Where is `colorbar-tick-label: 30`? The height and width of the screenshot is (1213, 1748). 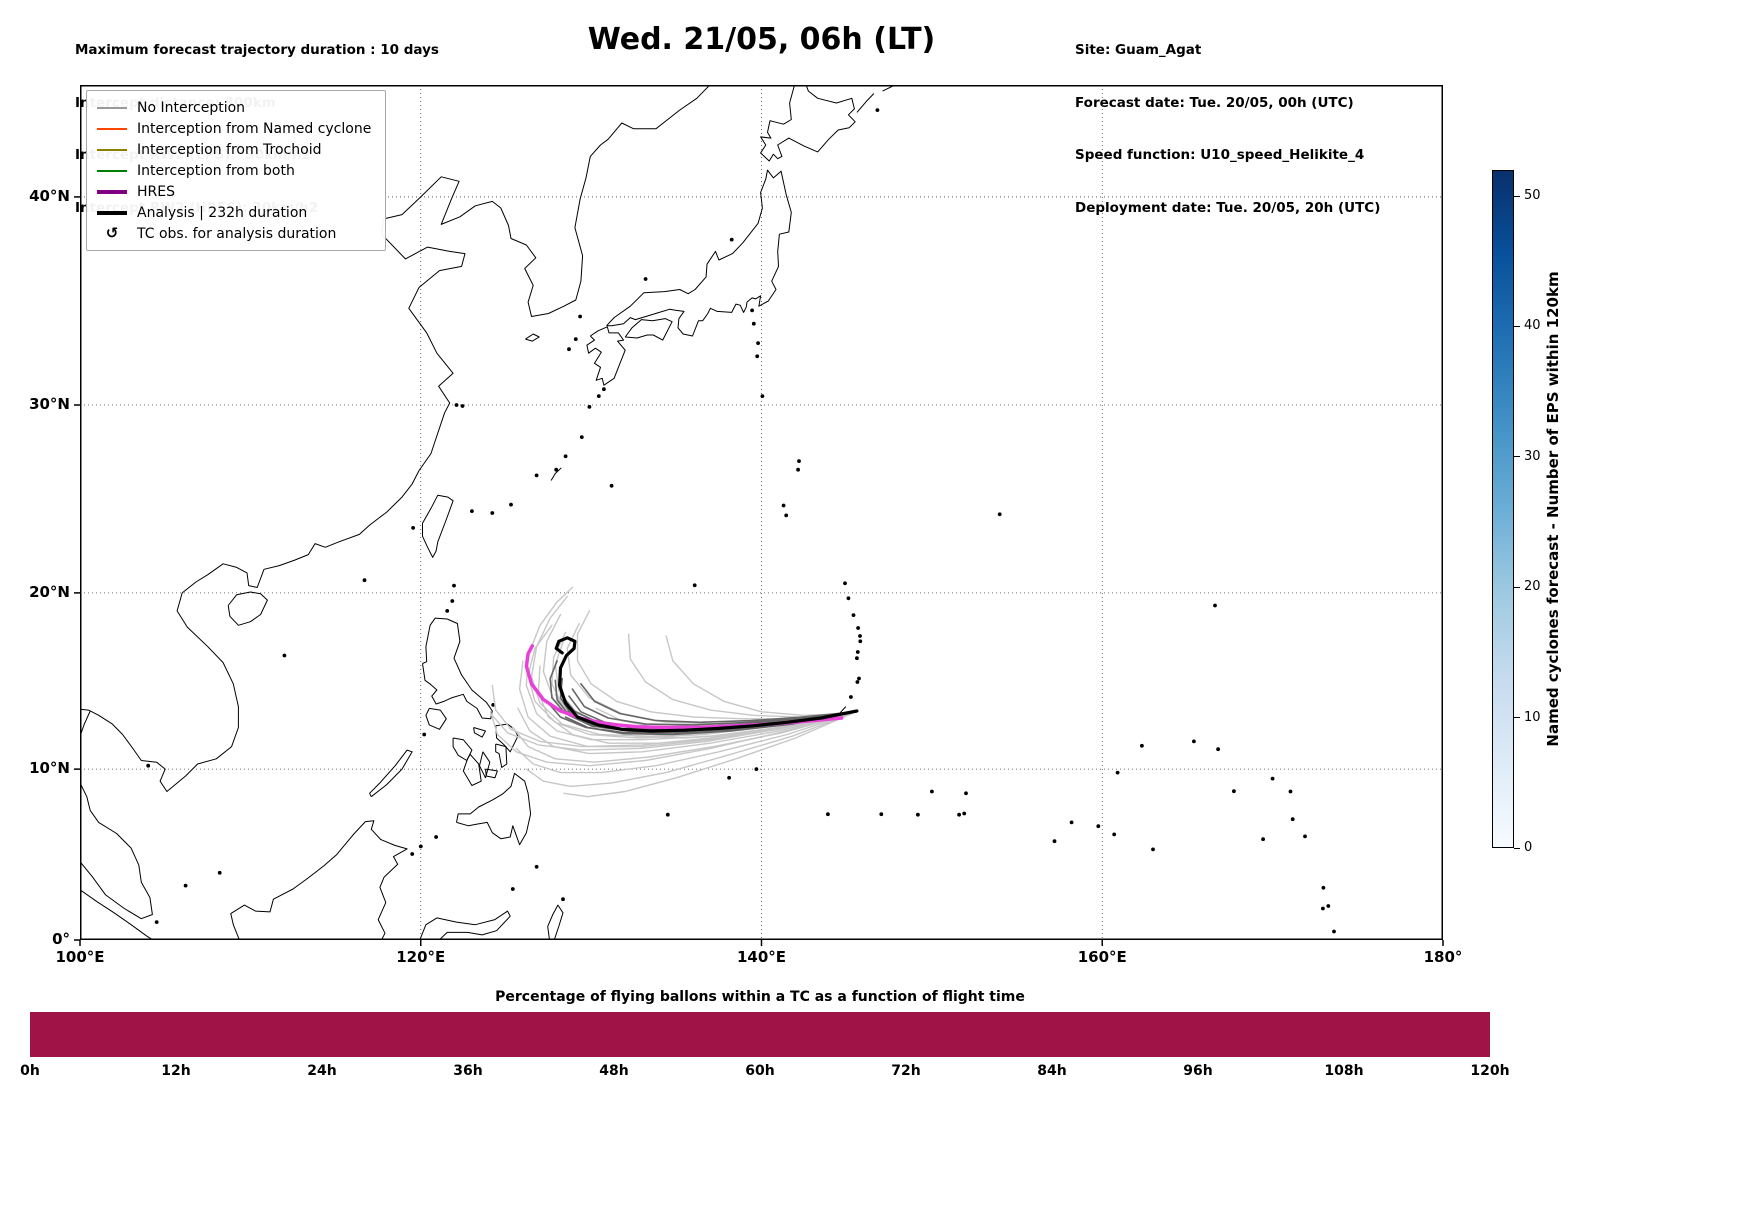 colorbar-tick-label: 30 is located at coordinates (1532, 456).